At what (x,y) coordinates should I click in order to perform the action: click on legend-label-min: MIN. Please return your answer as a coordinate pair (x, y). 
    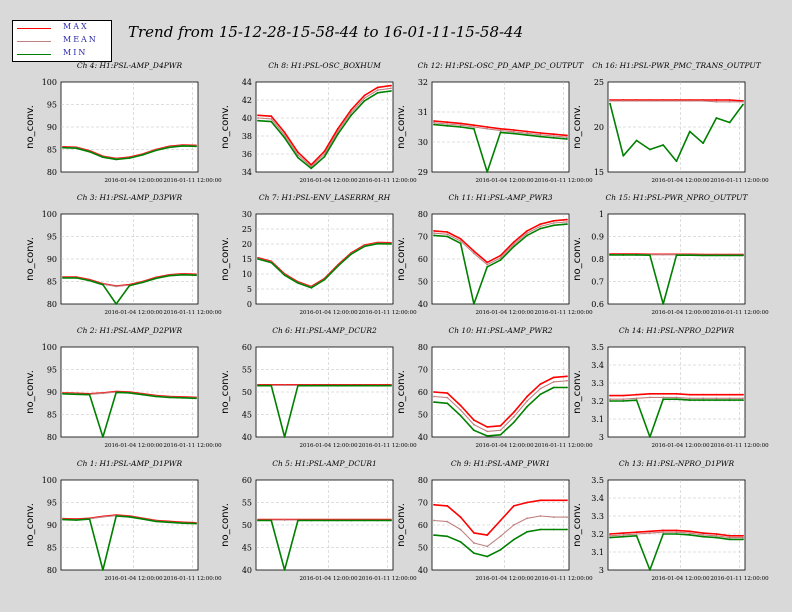
    Looking at the image, I should click on (75, 52).